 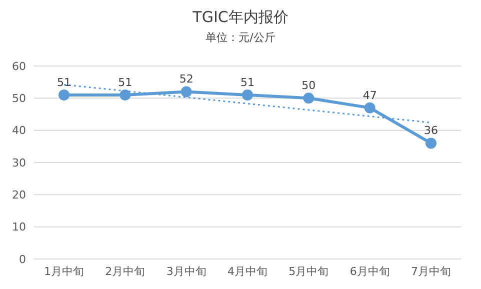 I want to click on chart-title: TGIC年内报价, so click(x=241, y=17).